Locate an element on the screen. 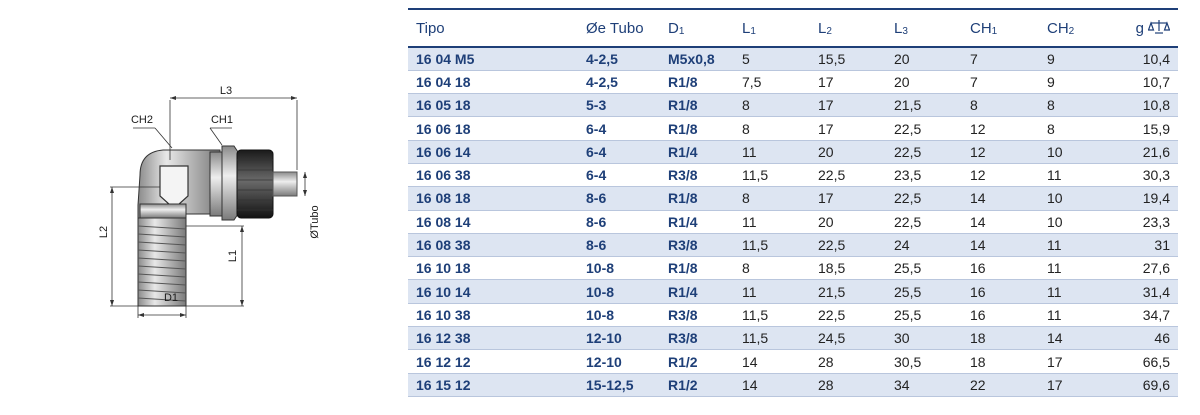 The width and height of the screenshot is (1200, 415). table-header-row: Tipo Øe Tubo D1 L1 L2 L3 CH1 CH2 g is located at coordinates (793, 28).